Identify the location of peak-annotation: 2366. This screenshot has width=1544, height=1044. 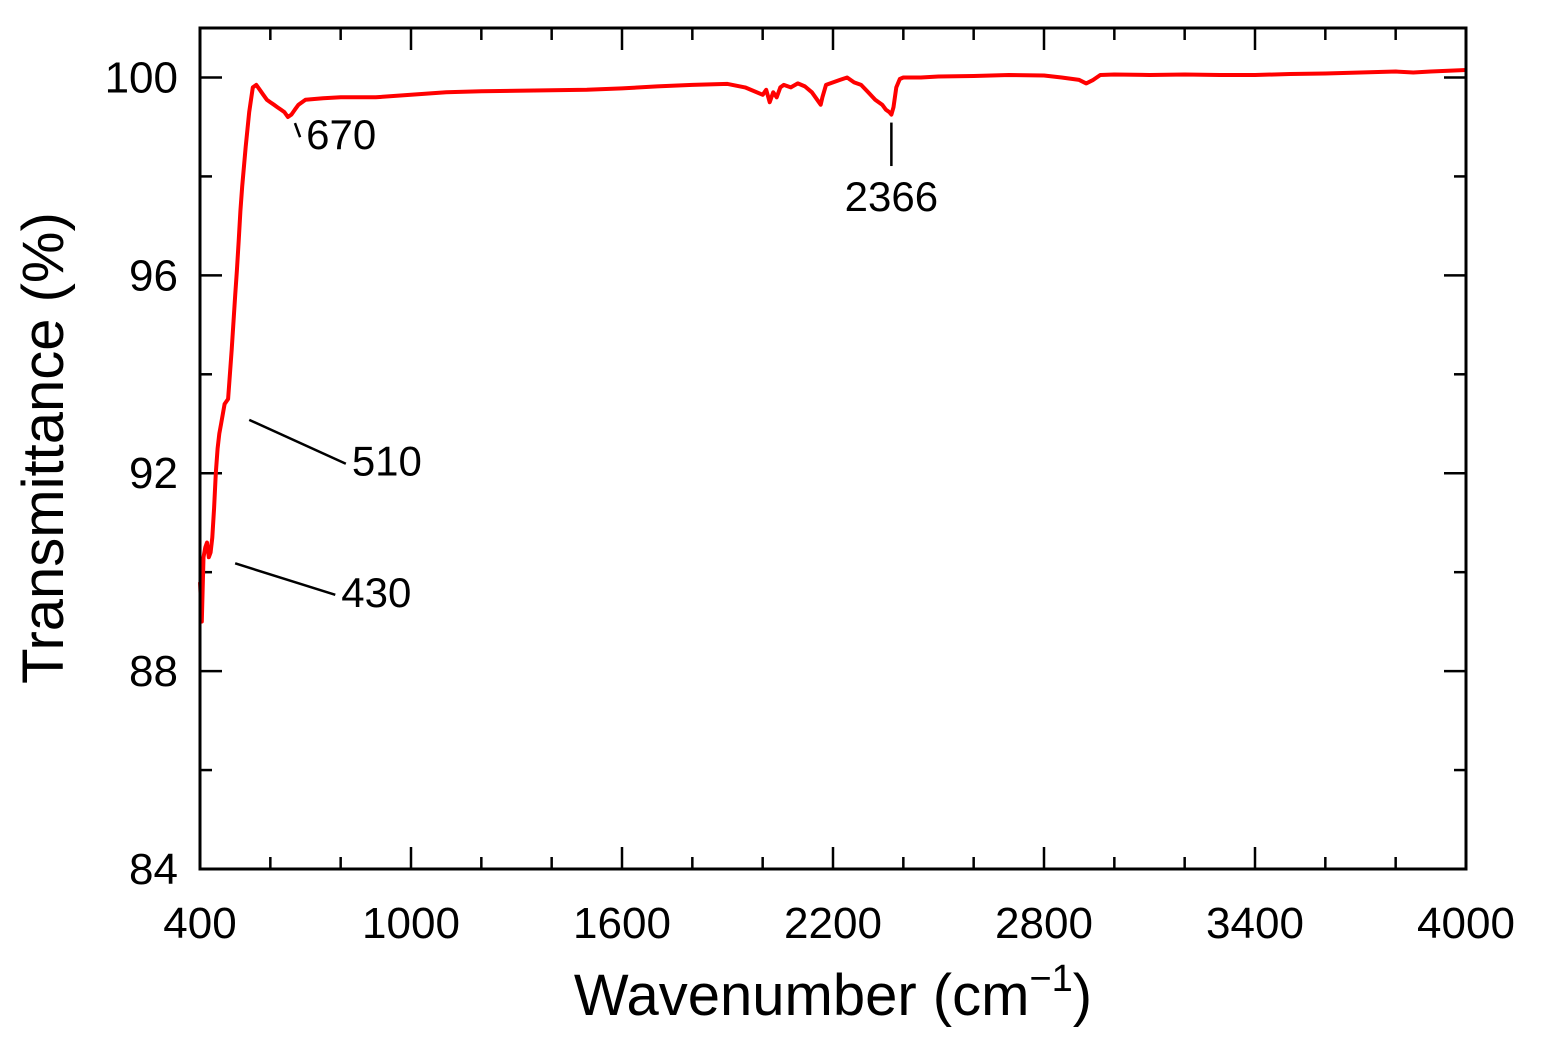
(891, 171).